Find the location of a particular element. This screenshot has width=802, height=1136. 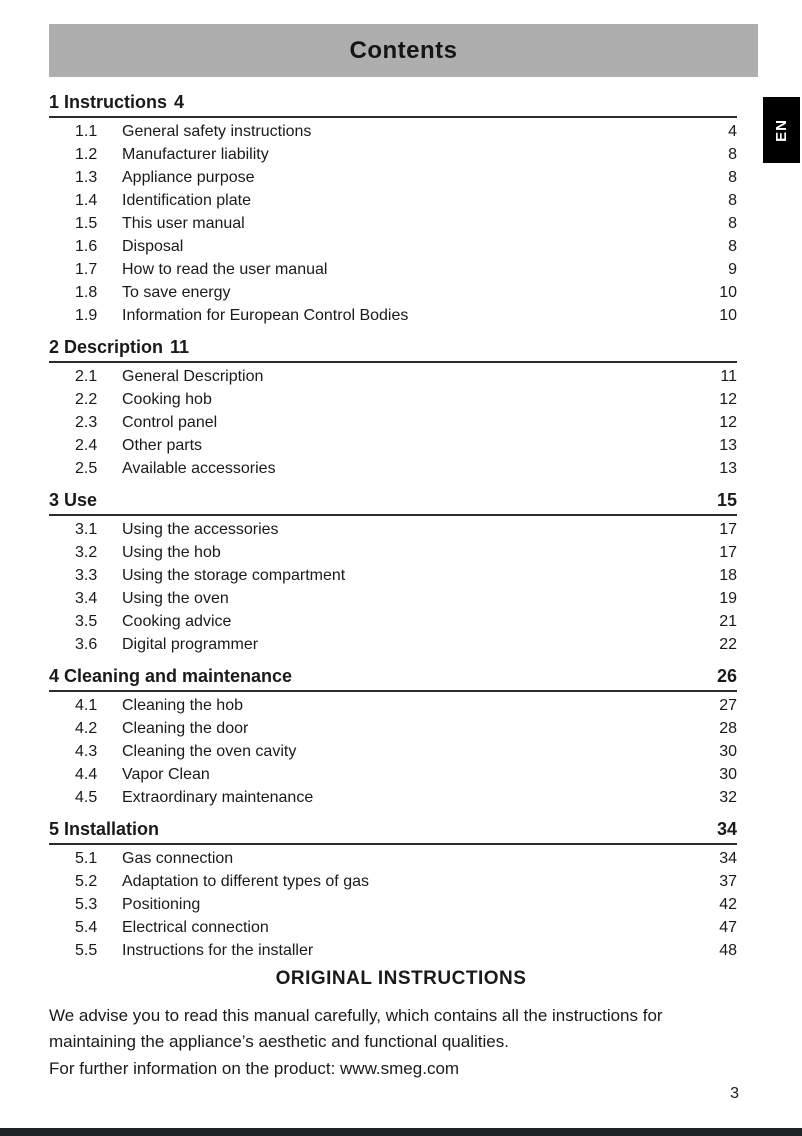

toc-item: 2.3 Control panel 12 is located at coordinates (393, 422).